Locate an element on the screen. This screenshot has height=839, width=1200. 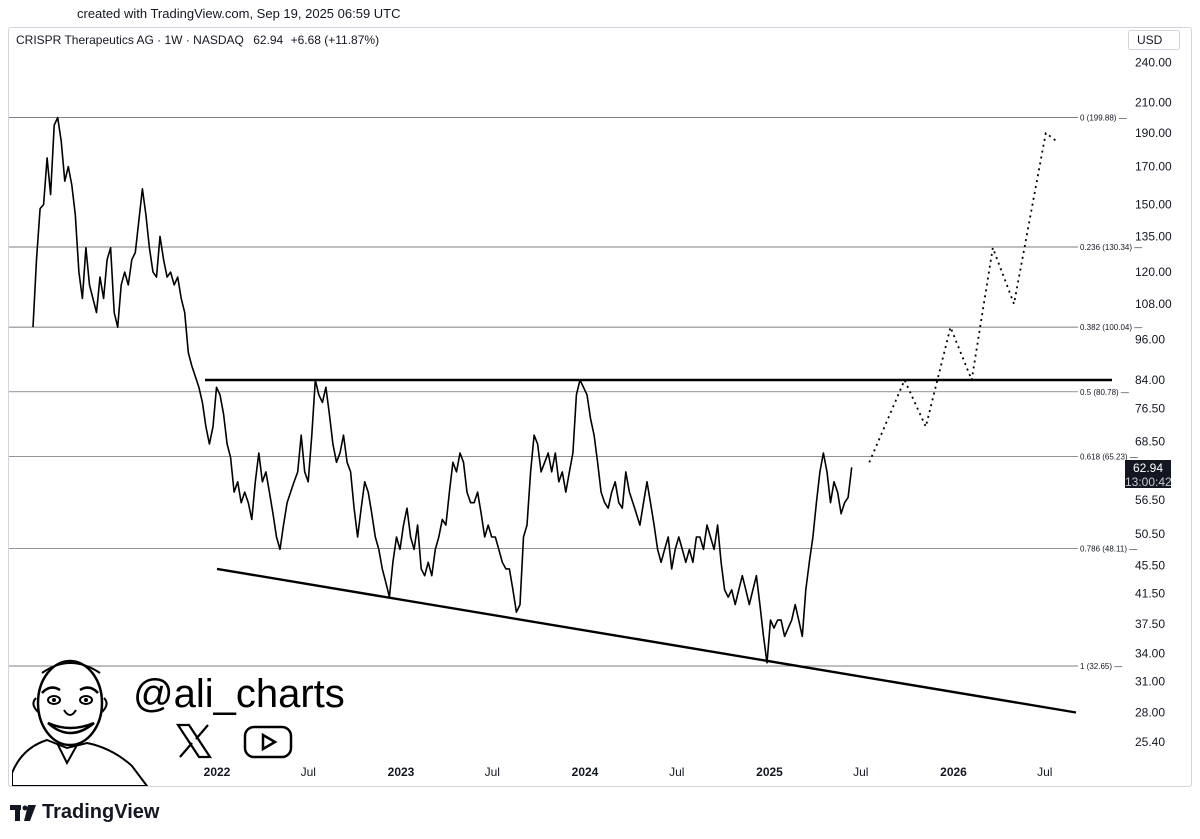
last-price-badge: 62.94 13:00:42 is located at coordinates (1148, 474).